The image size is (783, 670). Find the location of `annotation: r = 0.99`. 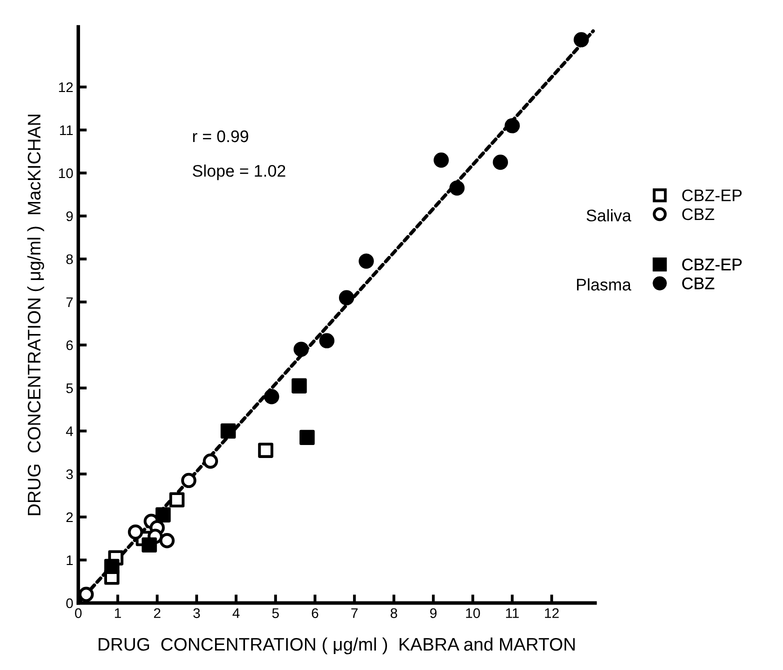

annotation: r = 0.99 is located at coordinates (220, 136).